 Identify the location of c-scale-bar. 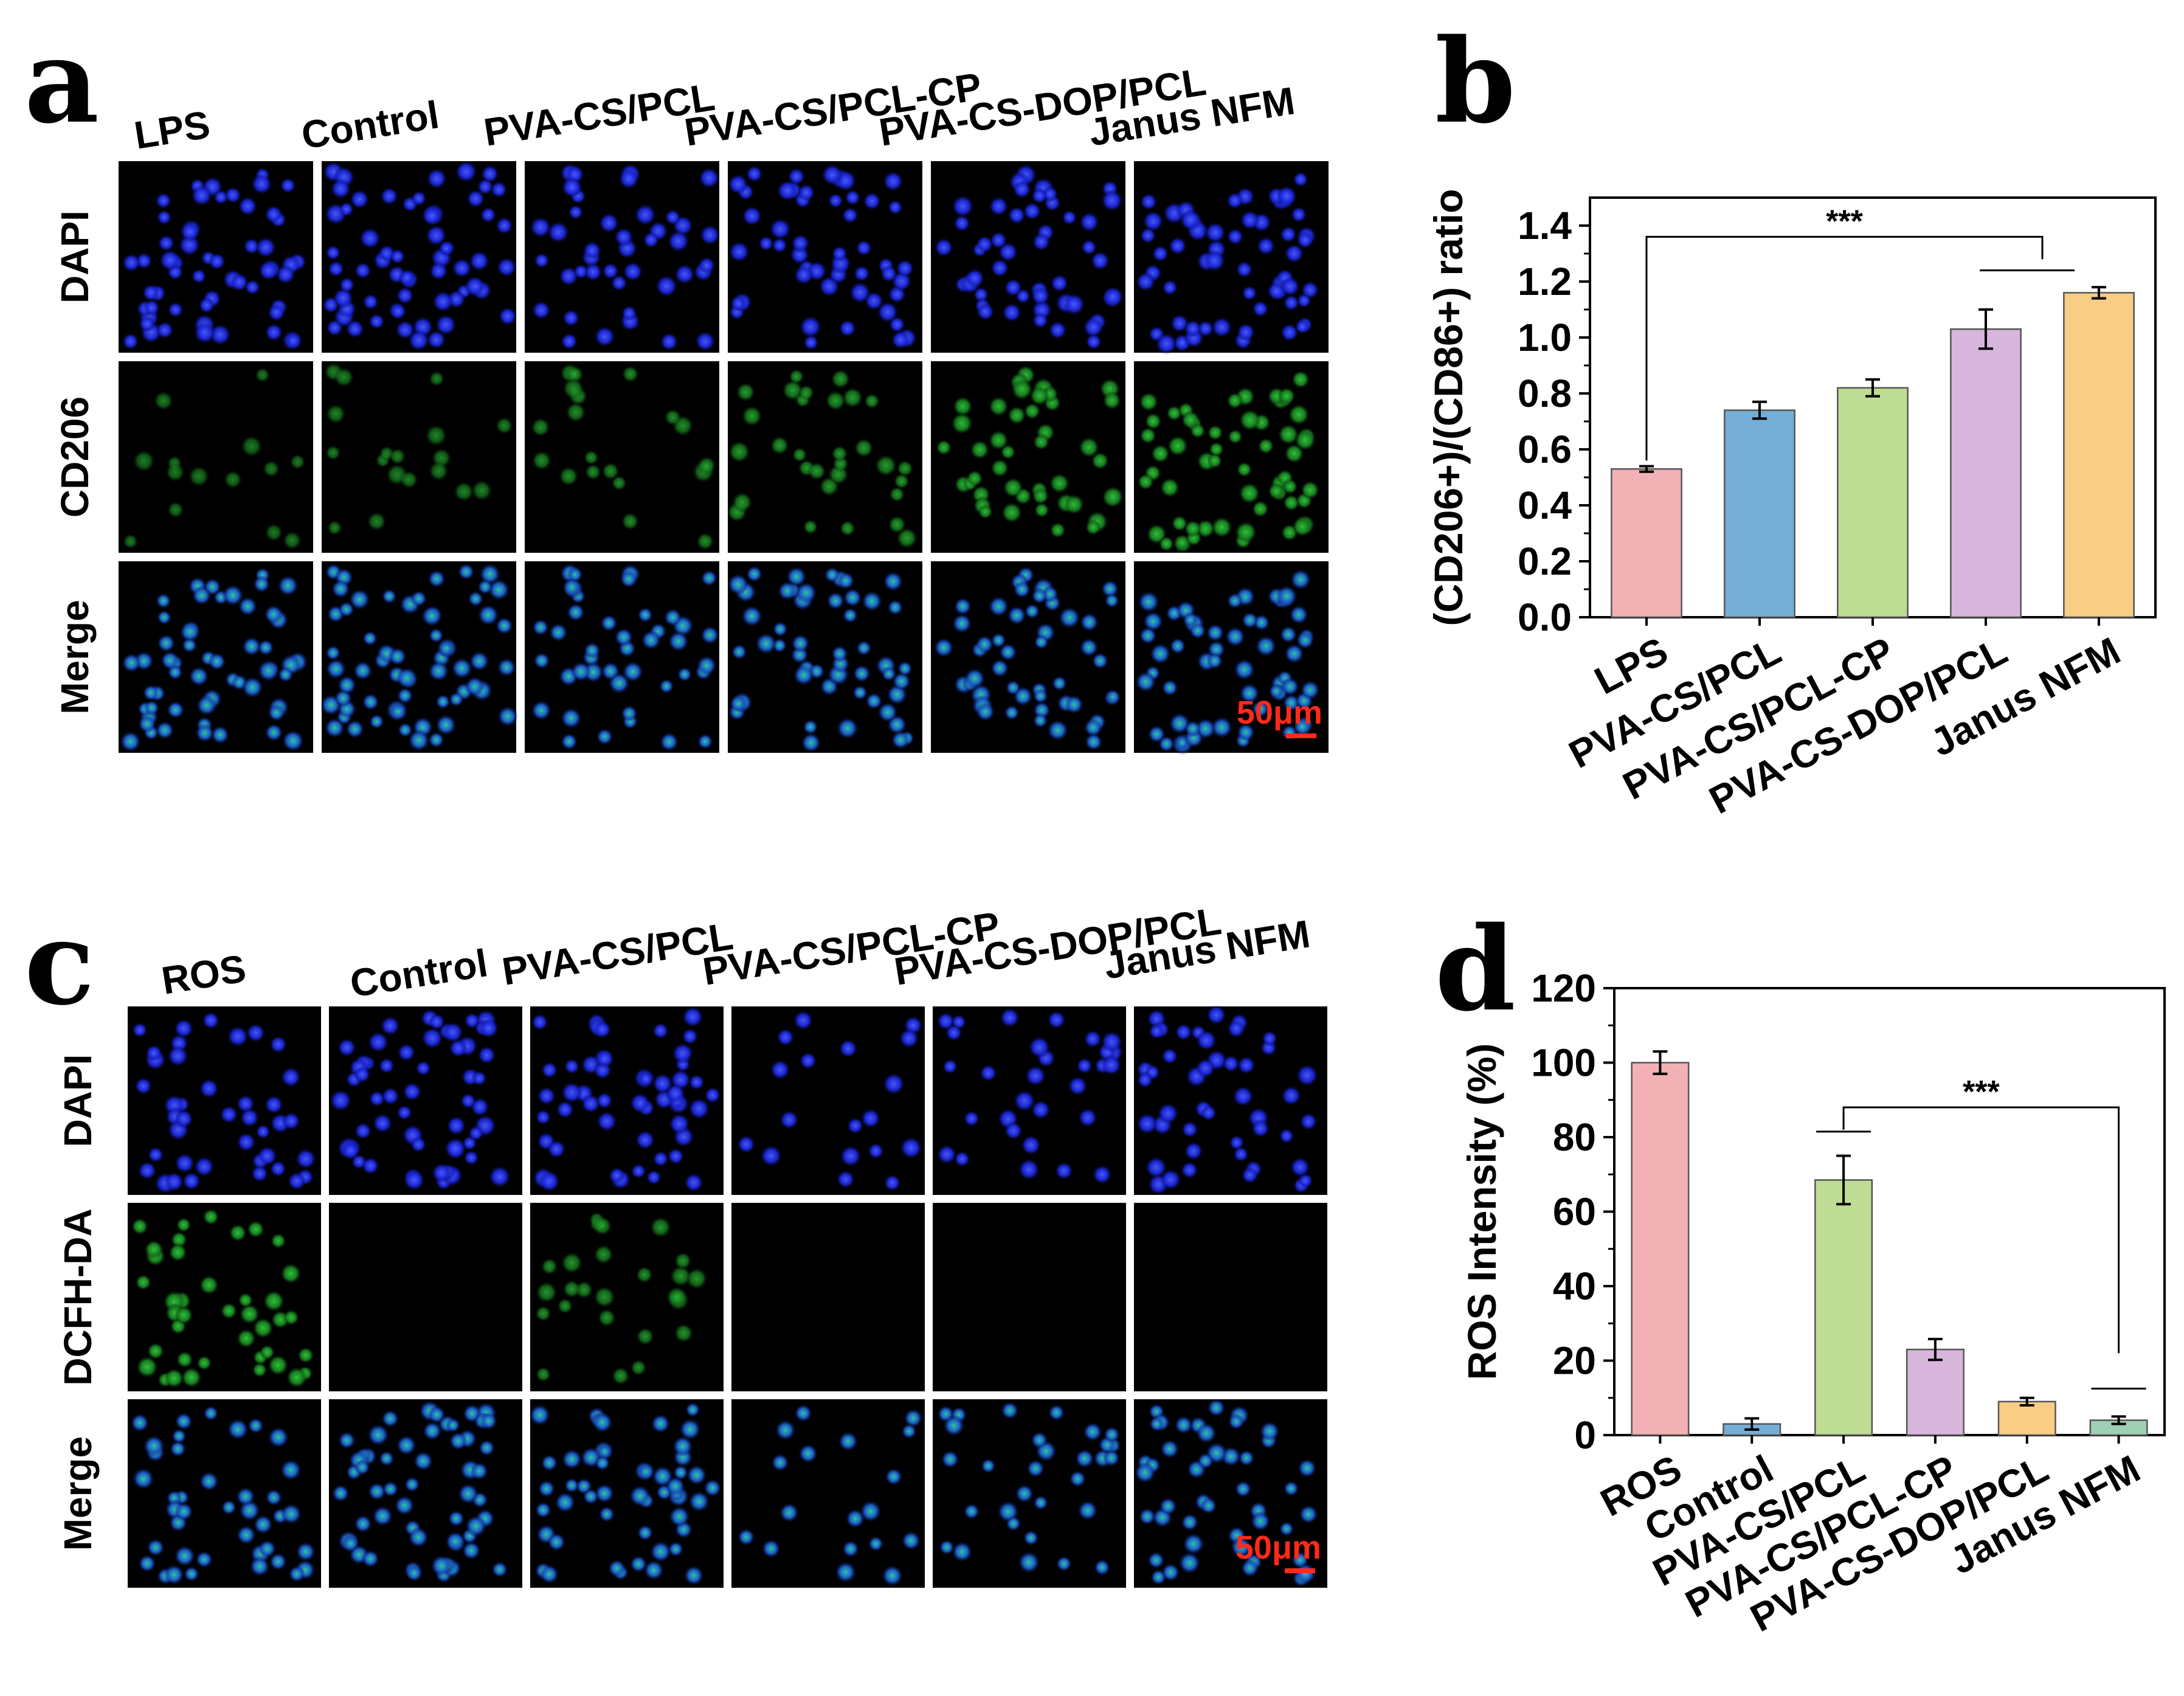
(1300, 1570).